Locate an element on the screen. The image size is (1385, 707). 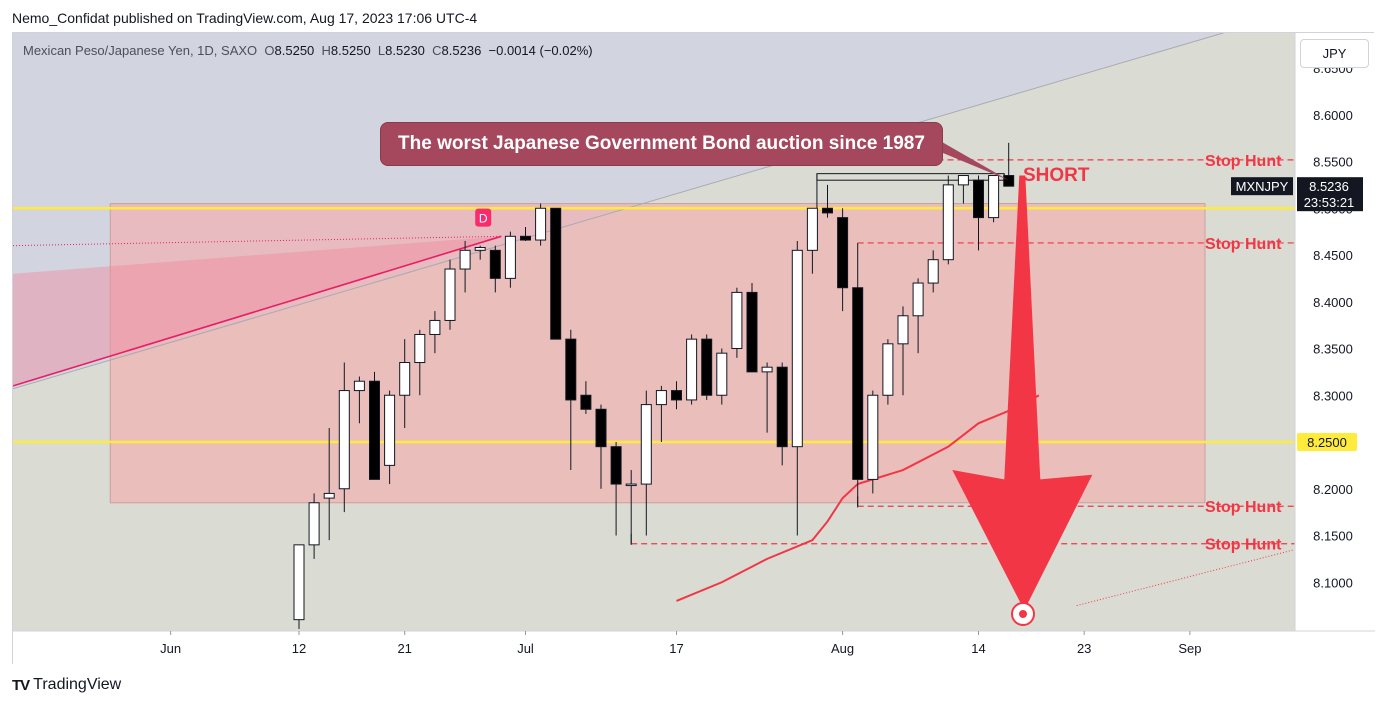
legend-close-value: 8.5236 is located at coordinates (461, 50).